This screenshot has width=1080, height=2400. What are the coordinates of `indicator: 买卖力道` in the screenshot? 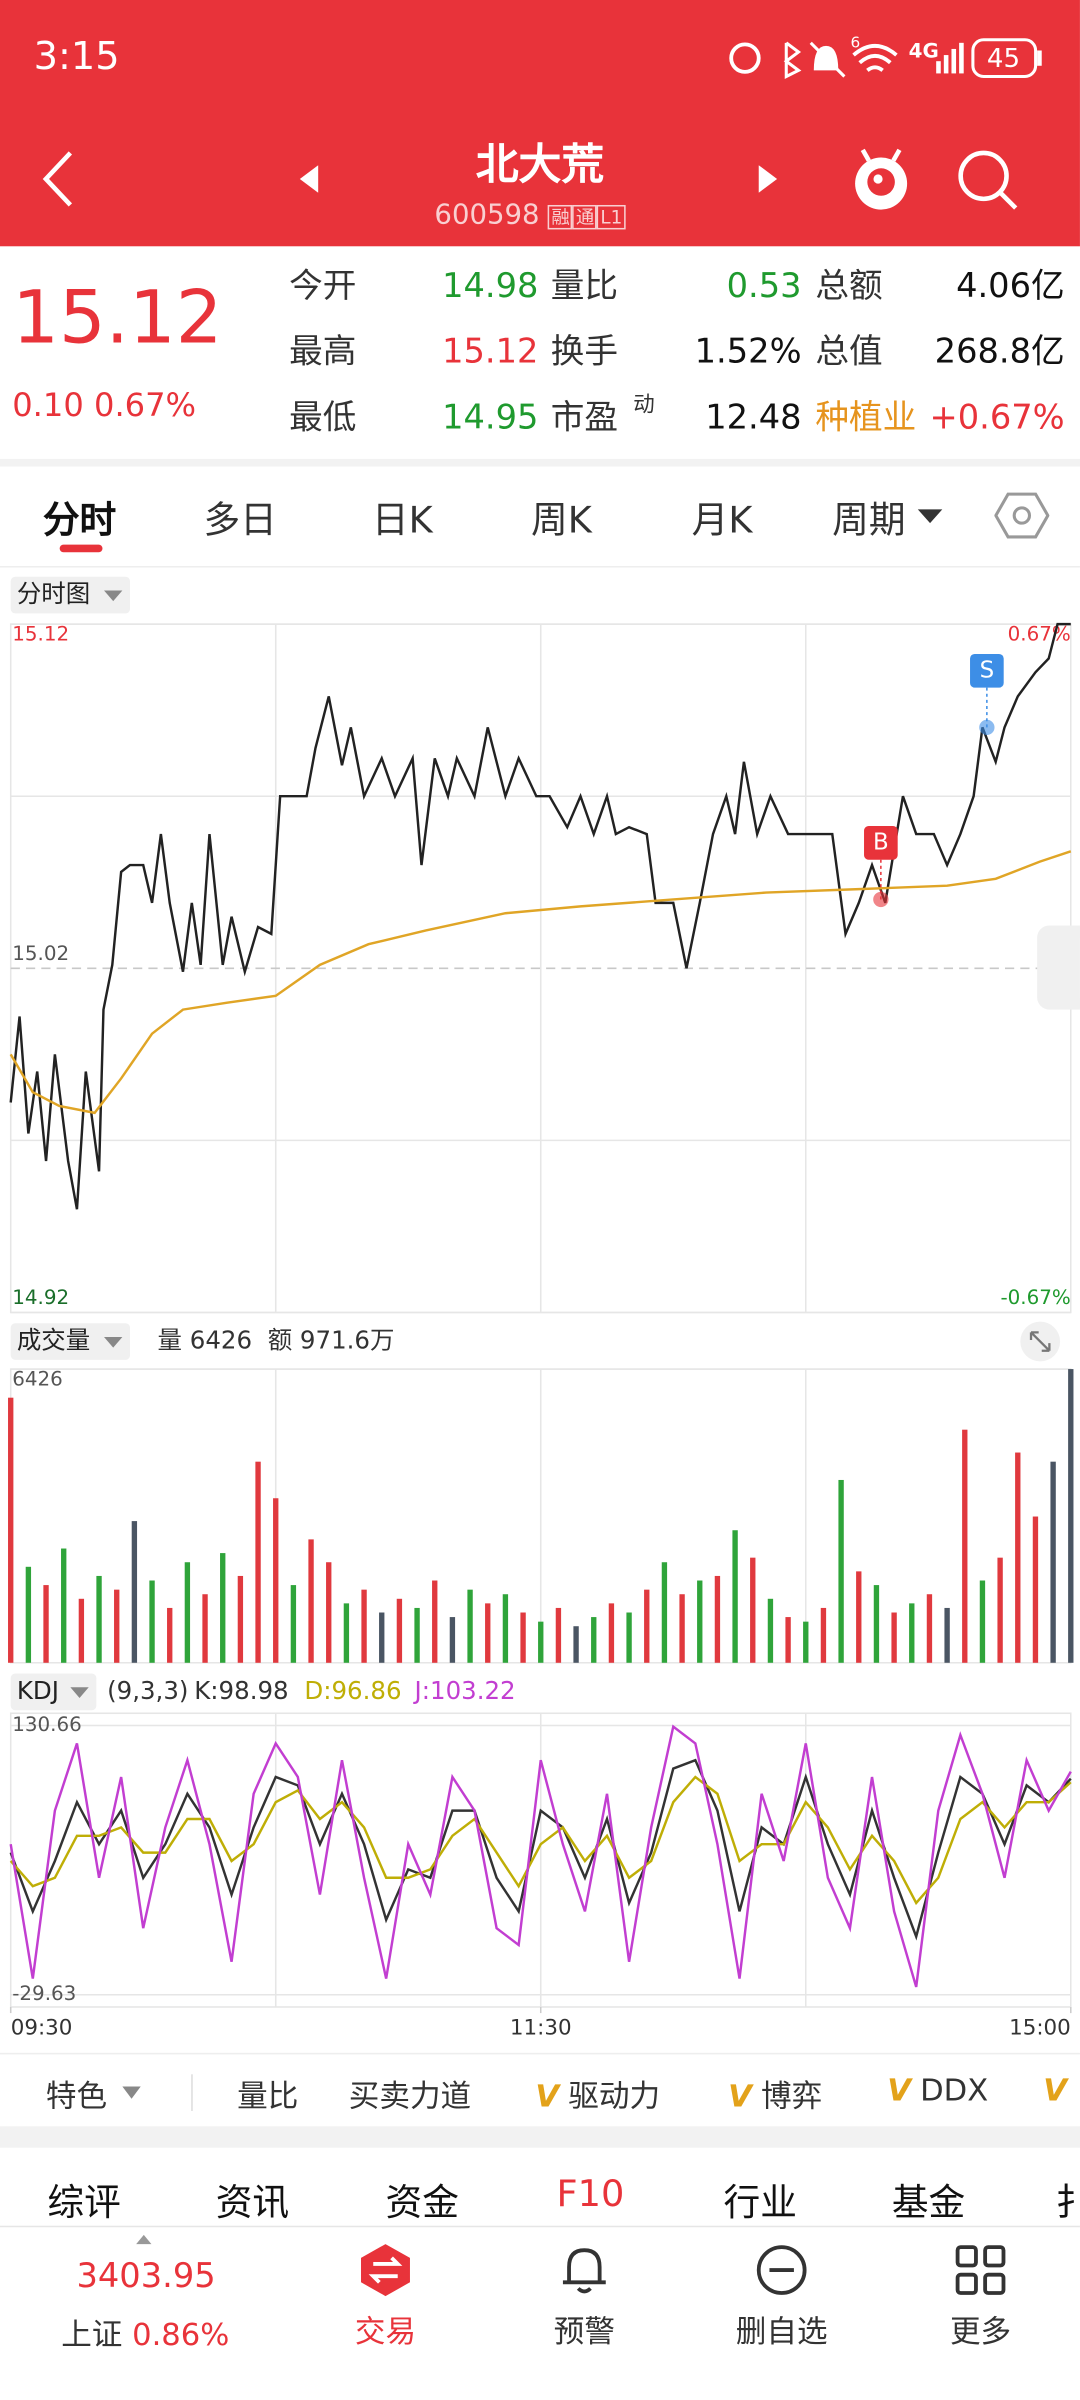 It's located at (410, 2096).